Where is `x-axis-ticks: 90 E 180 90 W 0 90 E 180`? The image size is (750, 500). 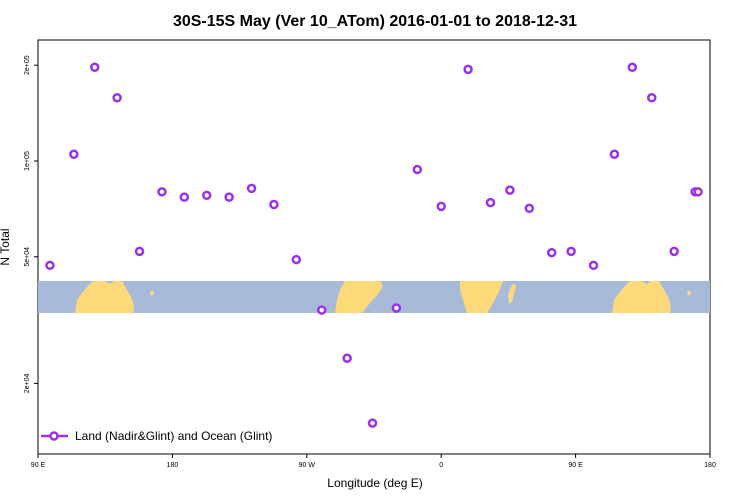
x-axis-ticks: 90 E 180 90 W 0 90 E 180 is located at coordinates (373, 461).